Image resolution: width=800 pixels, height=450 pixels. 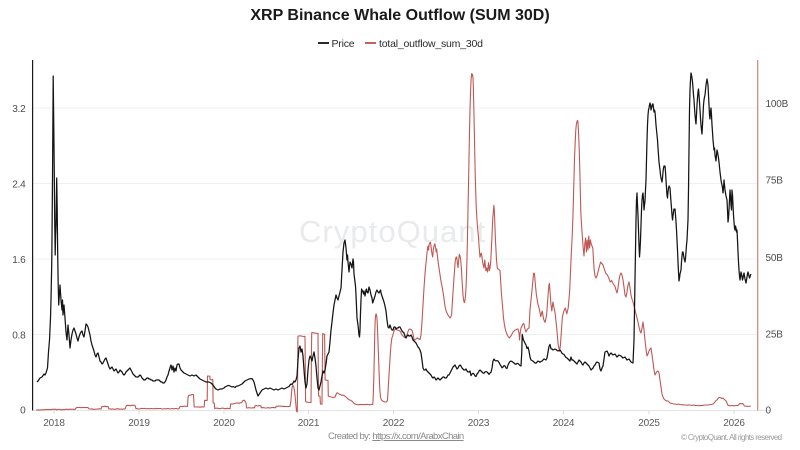 What do you see at coordinates (649, 423) in the screenshot?
I see `svg-text: 2025` at bounding box center [649, 423].